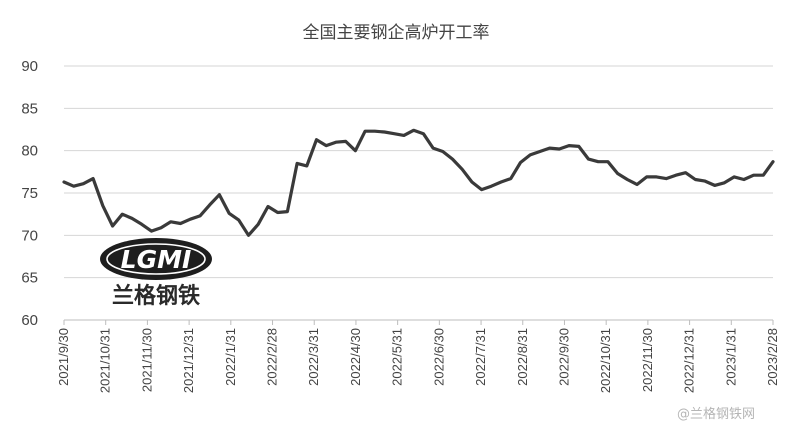  Describe the element at coordinates (647, 360) in the screenshot. I see `x-tick-label: 2022/11/30` at that location.